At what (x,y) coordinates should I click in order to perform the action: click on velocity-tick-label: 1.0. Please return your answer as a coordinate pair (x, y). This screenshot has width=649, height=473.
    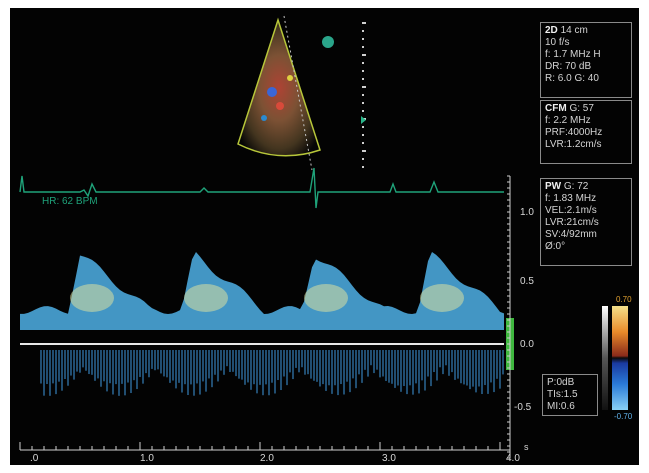
    Looking at the image, I should click on (527, 212).